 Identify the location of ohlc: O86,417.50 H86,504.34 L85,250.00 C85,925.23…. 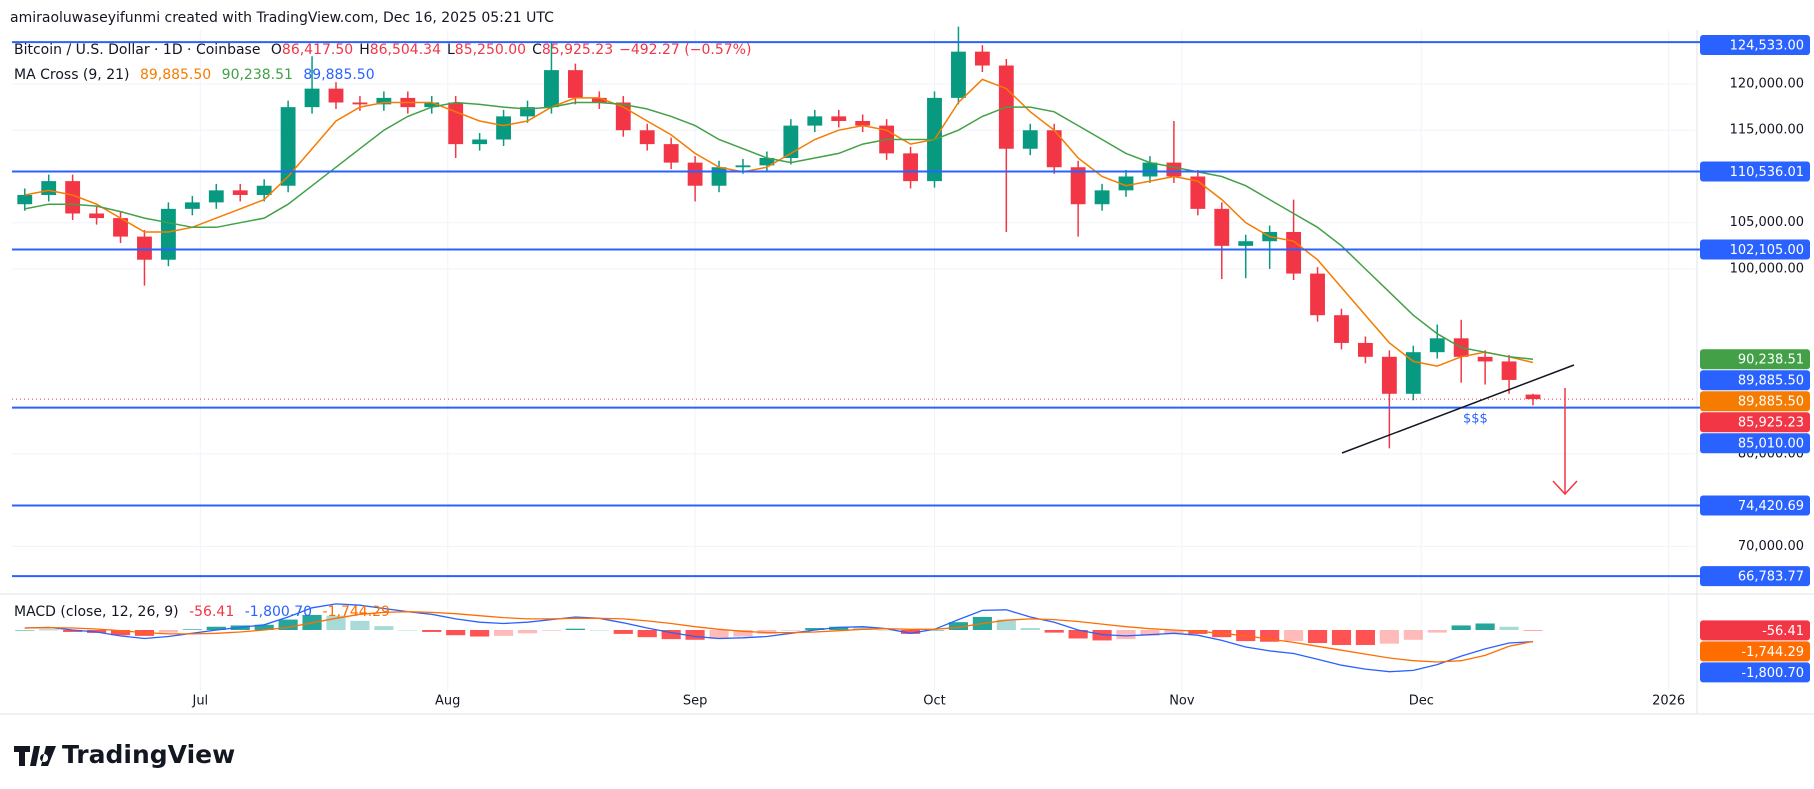
(514, 50).